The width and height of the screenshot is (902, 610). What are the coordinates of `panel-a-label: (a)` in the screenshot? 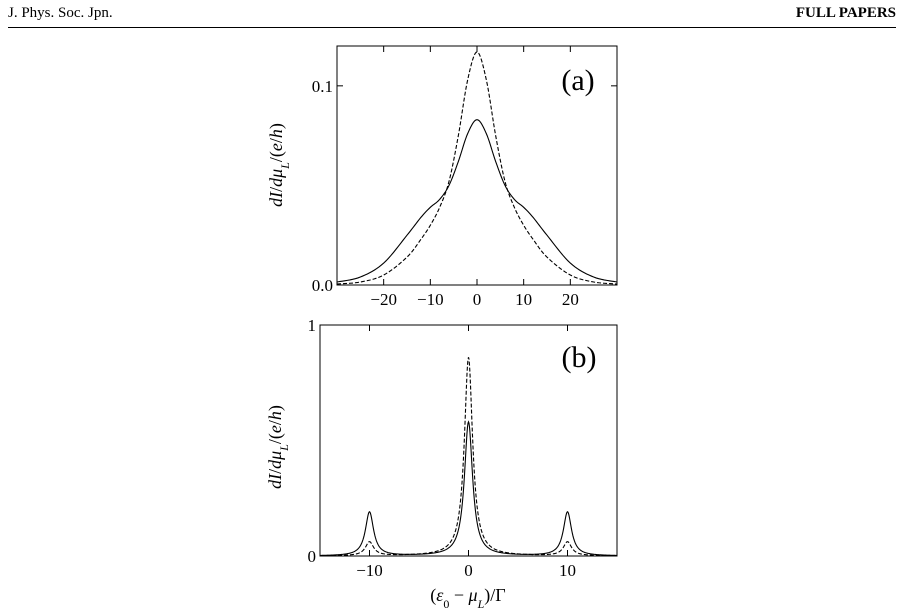 It's located at (577, 80).